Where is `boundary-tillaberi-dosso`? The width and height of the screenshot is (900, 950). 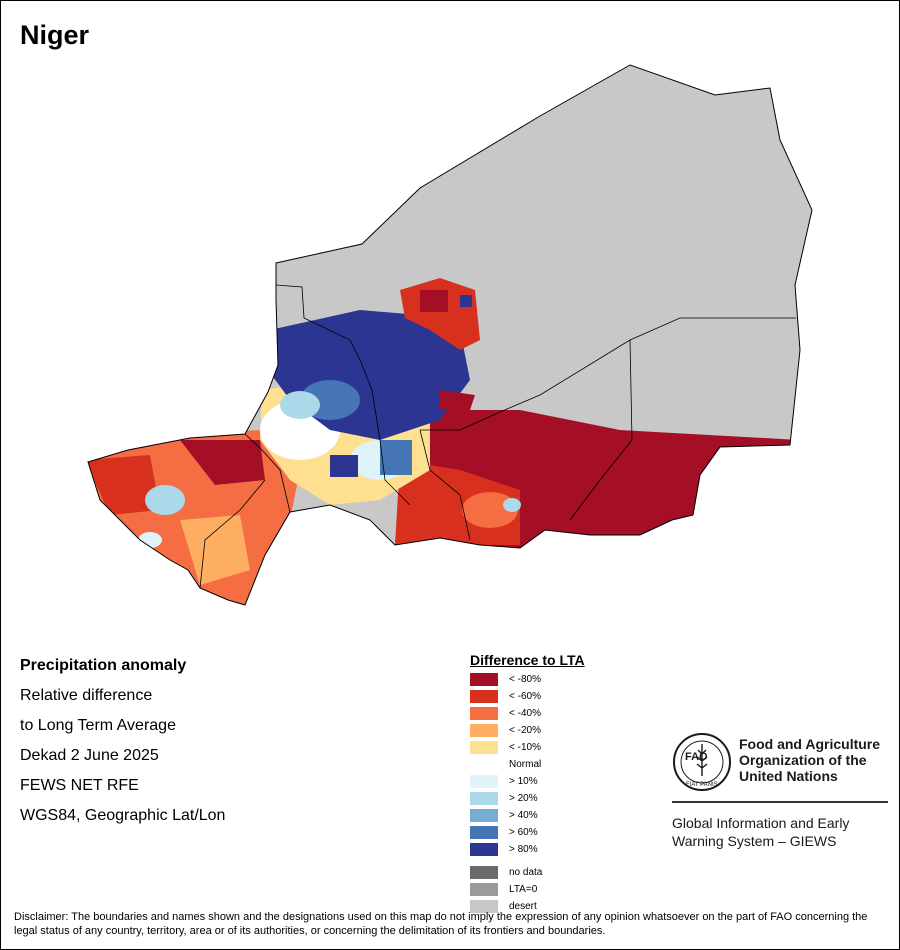 boundary-tillaberi-dosso is located at coordinates (267, 473).